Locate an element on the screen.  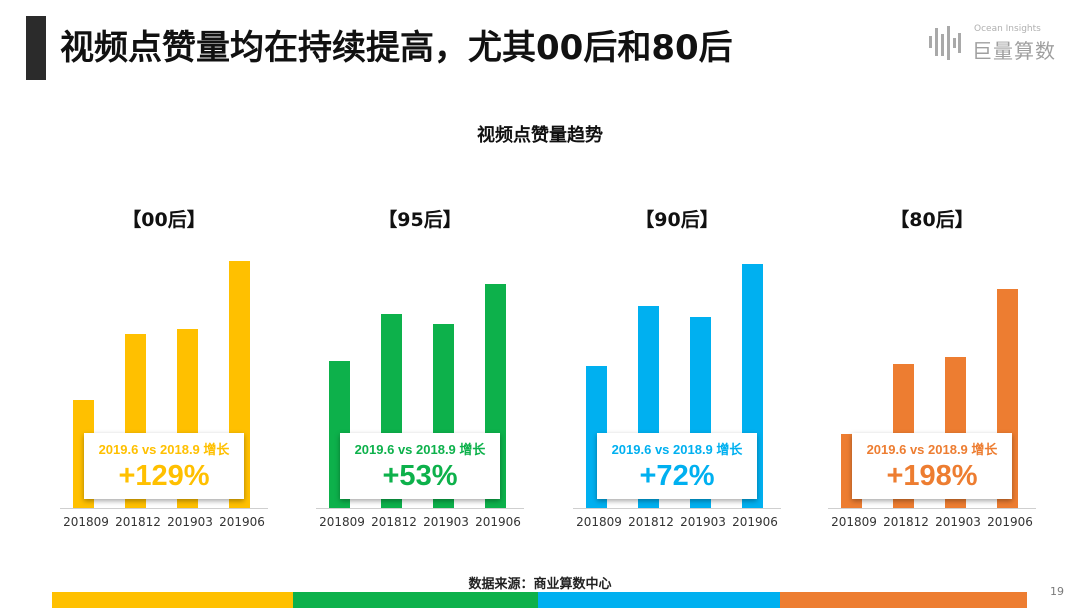
group-title: 【95后】 is located at coordinates (420, 220).